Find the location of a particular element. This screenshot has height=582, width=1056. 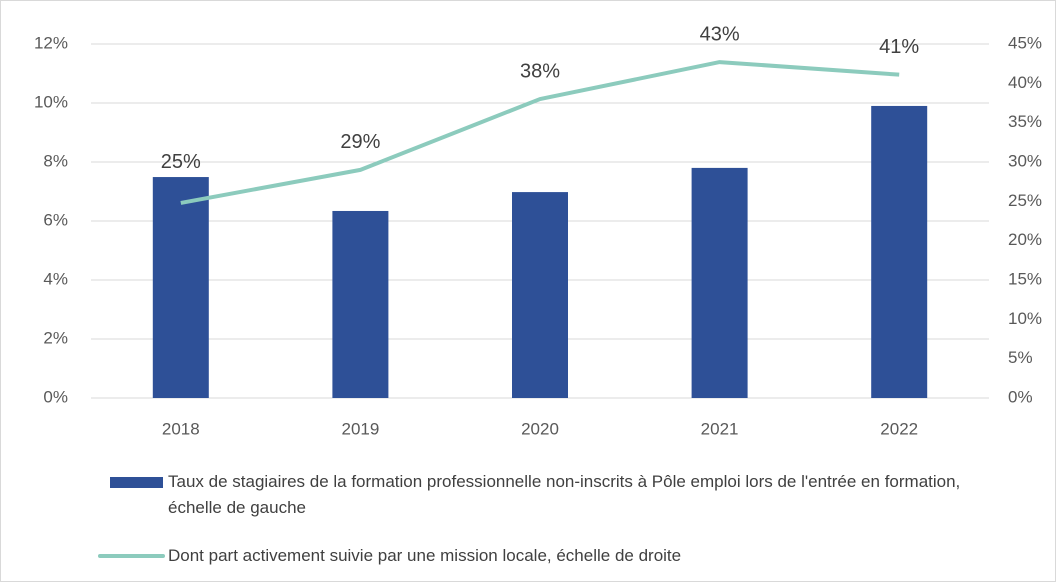

y2-tick-label: 35% is located at coordinates (1025, 121).